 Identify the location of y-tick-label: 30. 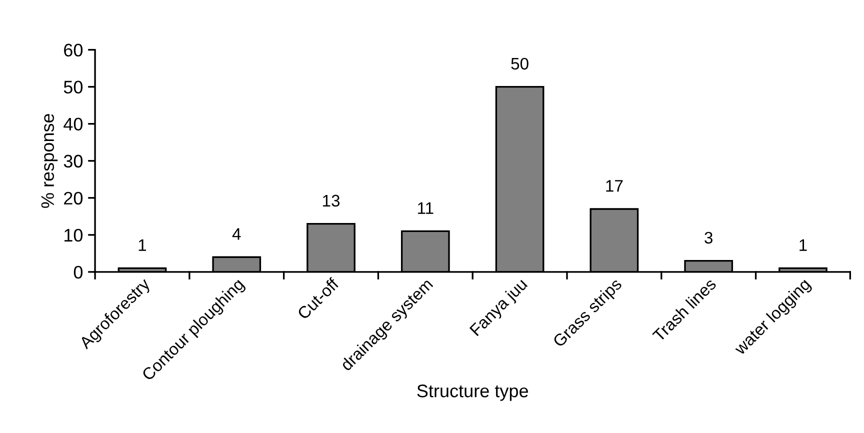
(73, 161).